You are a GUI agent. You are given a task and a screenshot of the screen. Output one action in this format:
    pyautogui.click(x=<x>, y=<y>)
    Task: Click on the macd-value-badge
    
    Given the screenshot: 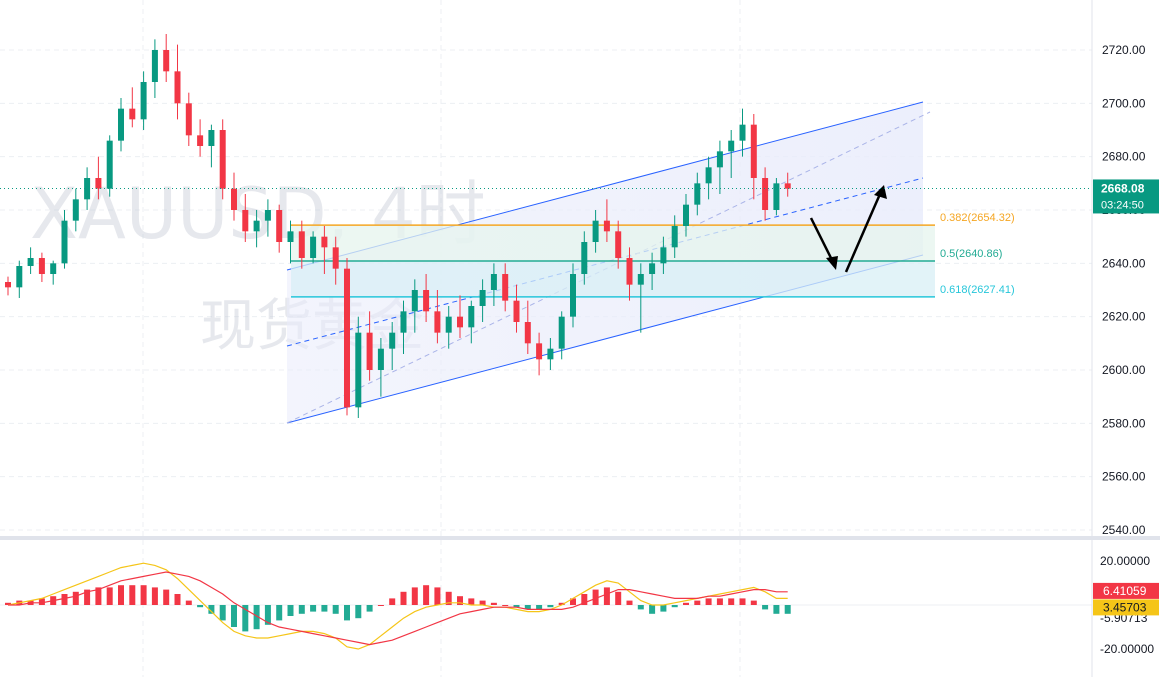 What is the action you would take?
    pyautogui.click(x=1126, y=590)
    